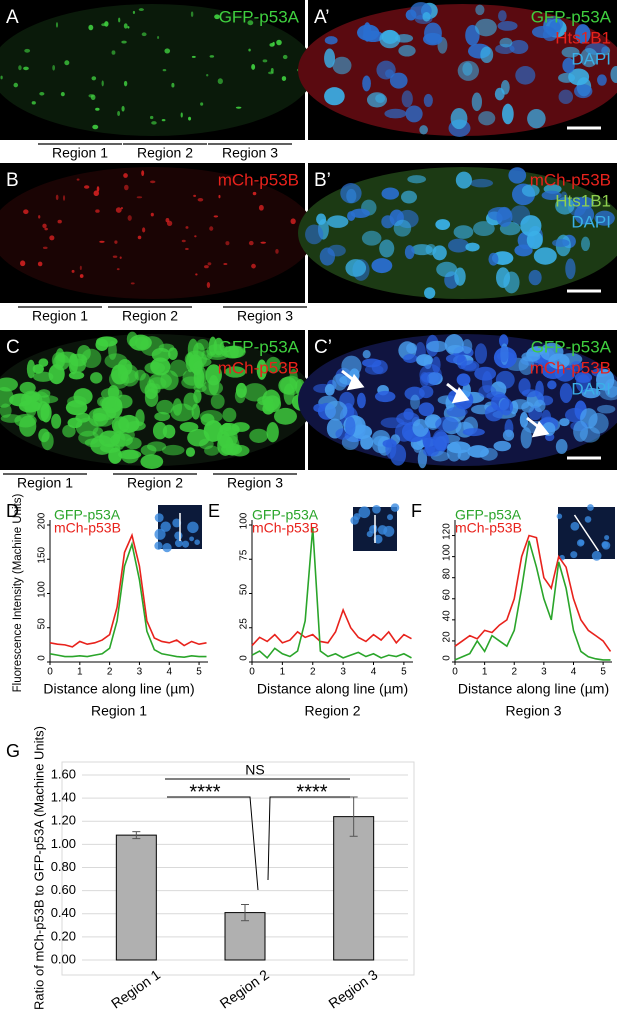 This screenshot has height=1020, width=617. Describe the element at coordinates (63, 820) in the screenshot. I see `y-tick-label: 1.20` at that location.